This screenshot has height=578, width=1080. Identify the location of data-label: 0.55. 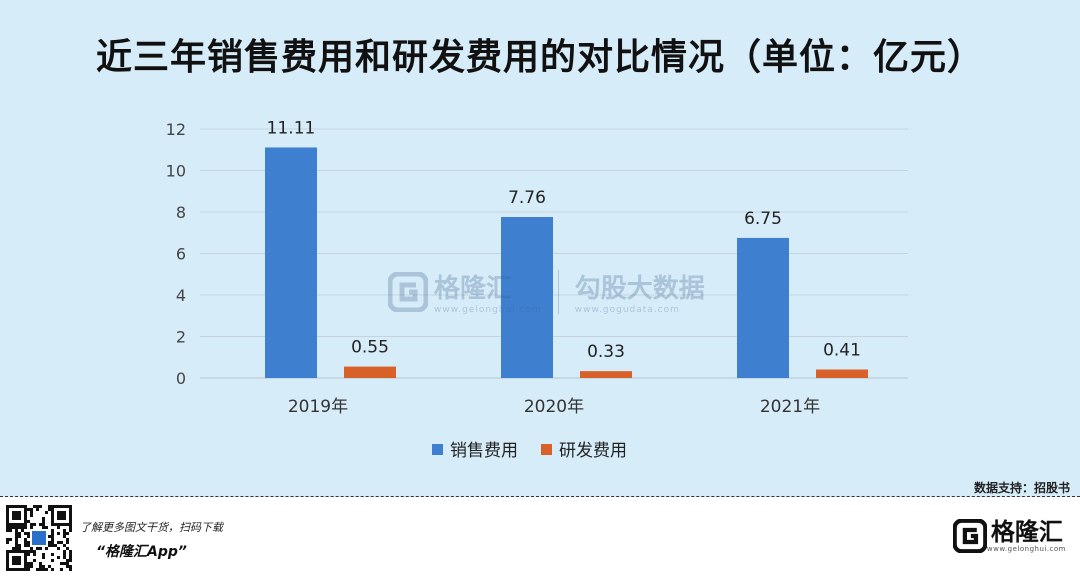
(370, 348).